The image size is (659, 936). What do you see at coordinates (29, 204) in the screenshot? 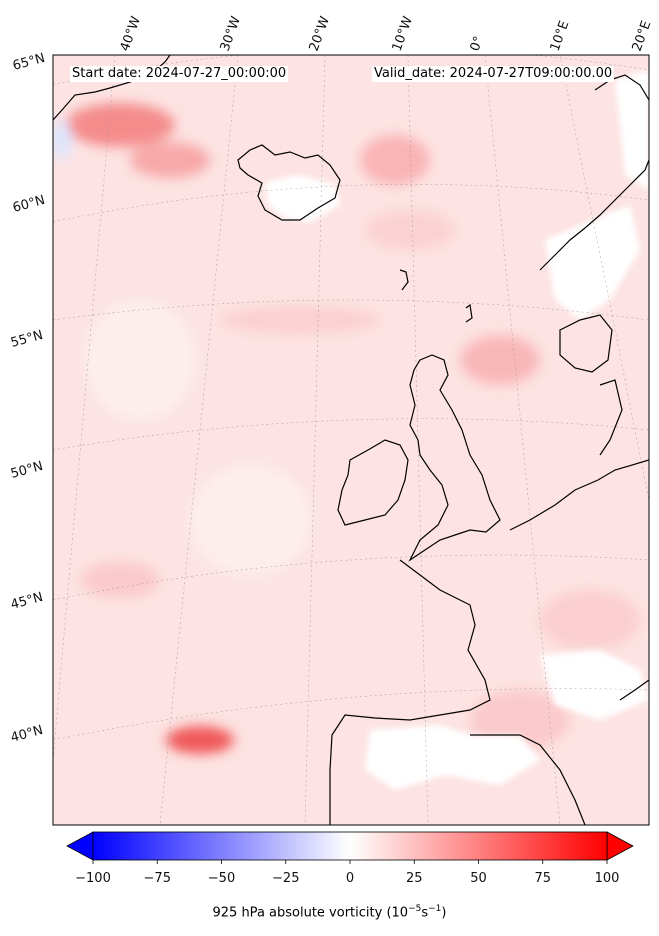
I see `lat-label: 60°N` at bounding box center [29, 204].